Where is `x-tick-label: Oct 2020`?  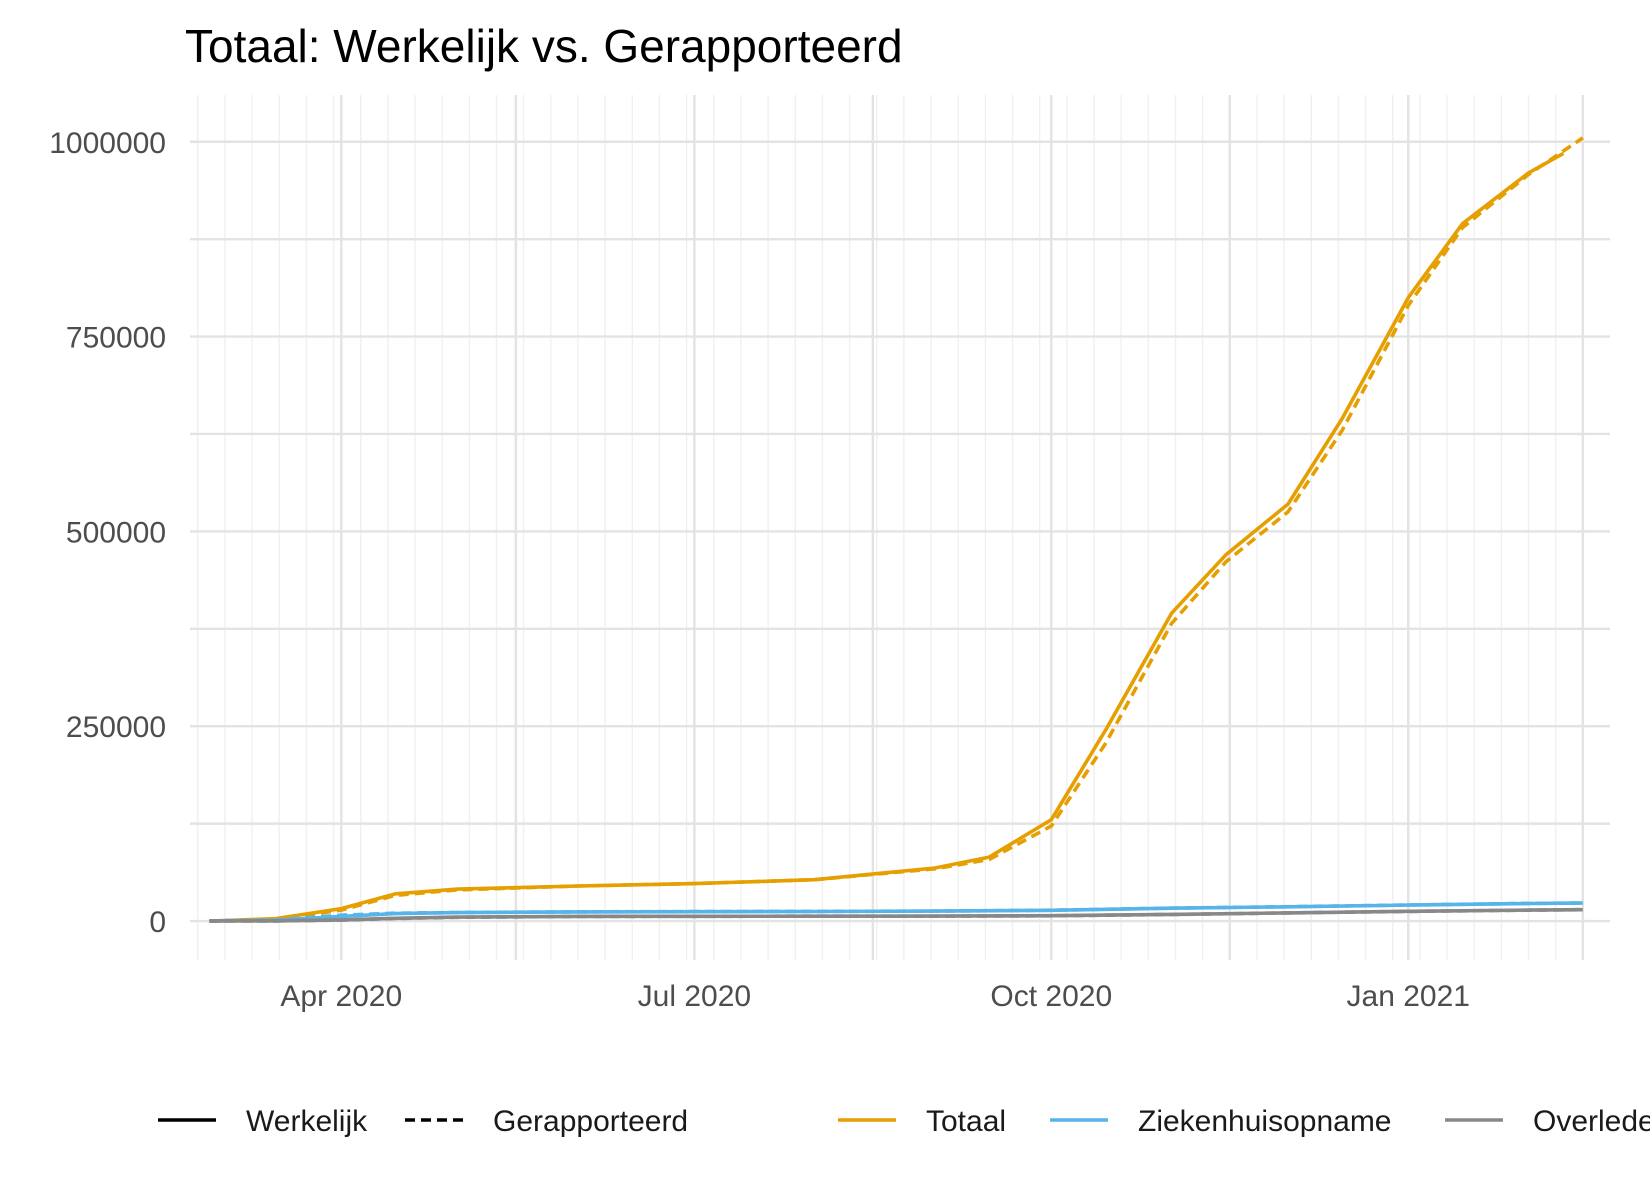
x-tick-label: Oct 2020 is located at coordinates (1051, 996).